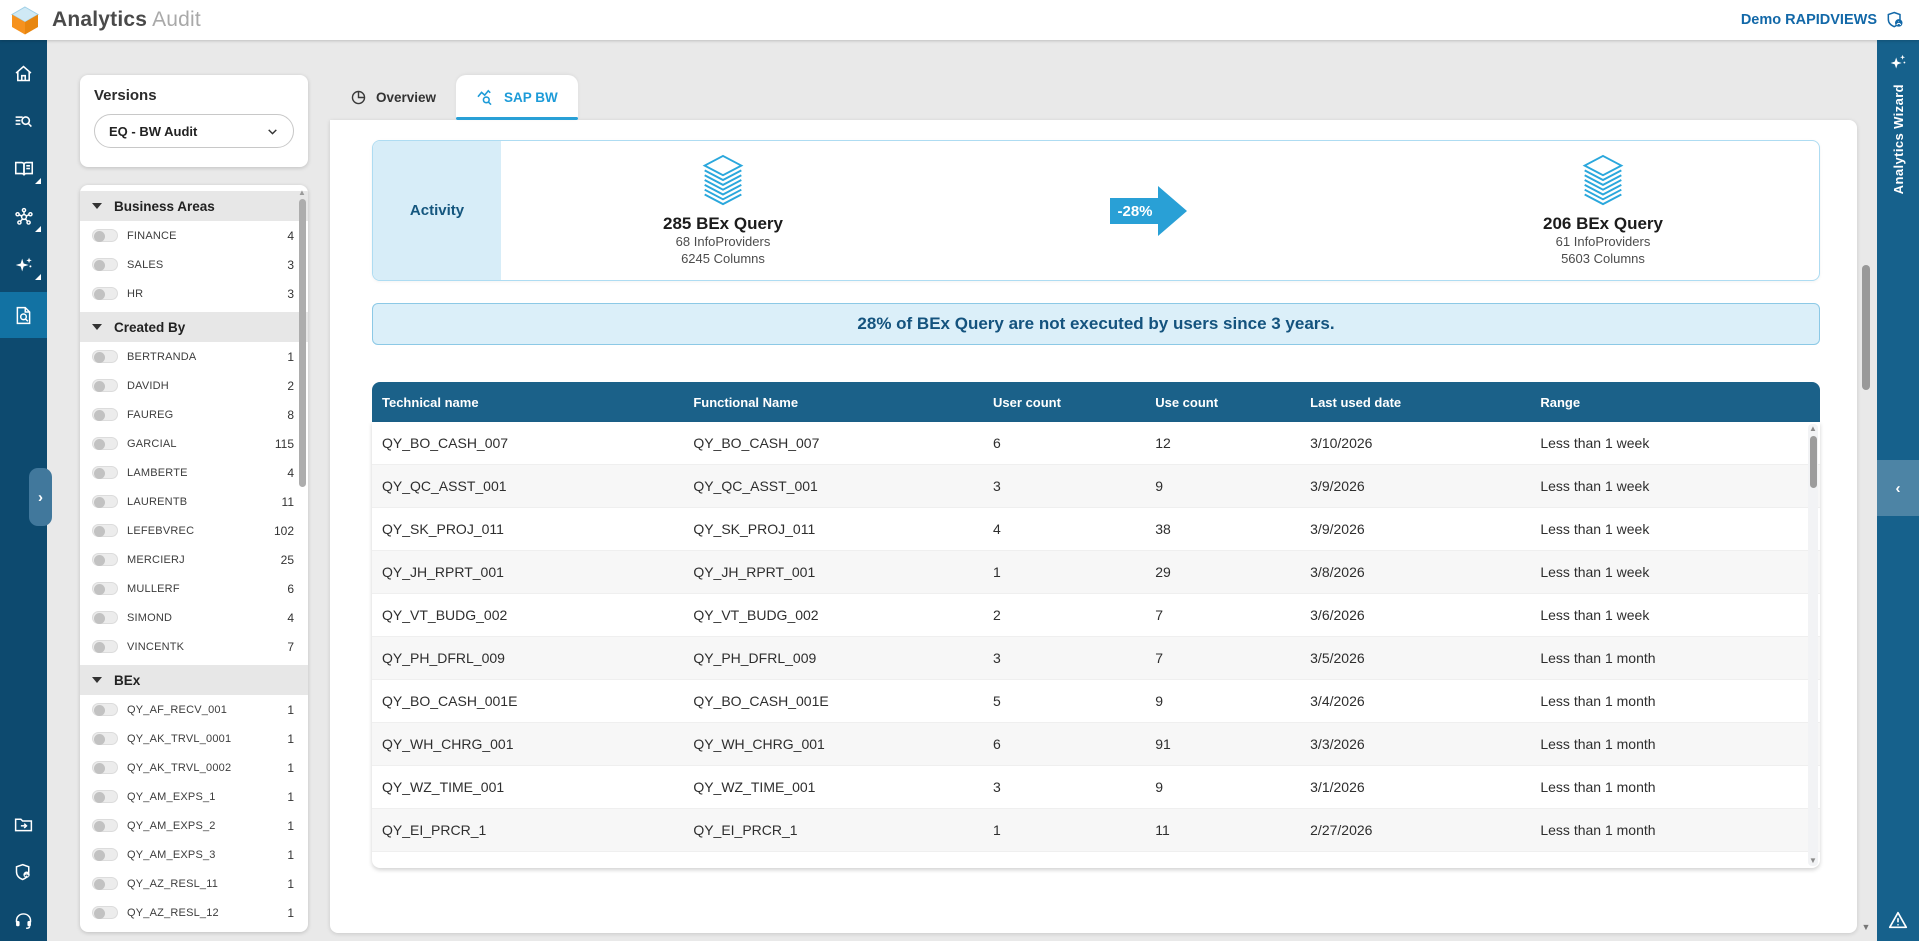 The width and height of the screenshot is (1919, 941). What do you see at coordinates (153, 588) in the screenshot?
I see `facet-item-label: MULLERF` at bounding box center [153, 588].